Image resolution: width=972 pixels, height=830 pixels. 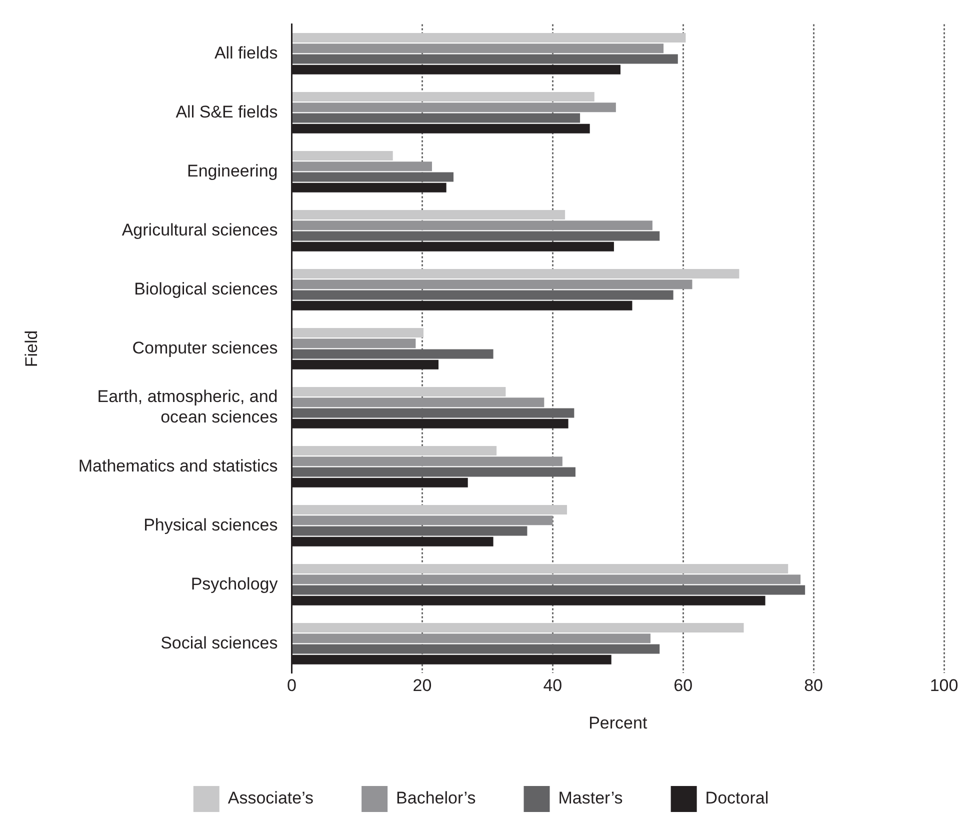 I want to click on y-tick-label: All fields, so click(x=246, y=52).